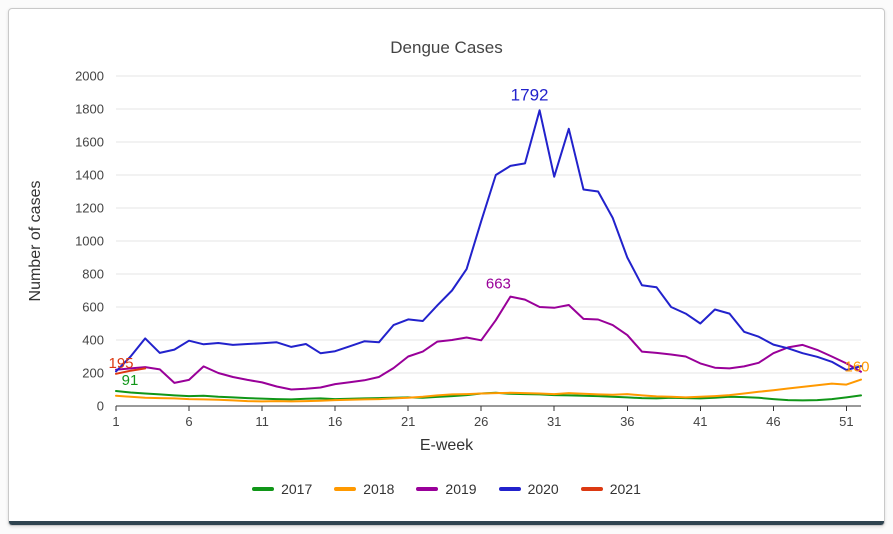 The height and width of the screenshot is (534, 893). I want to click on legend-label-2019: 2019, so click(461, 489).